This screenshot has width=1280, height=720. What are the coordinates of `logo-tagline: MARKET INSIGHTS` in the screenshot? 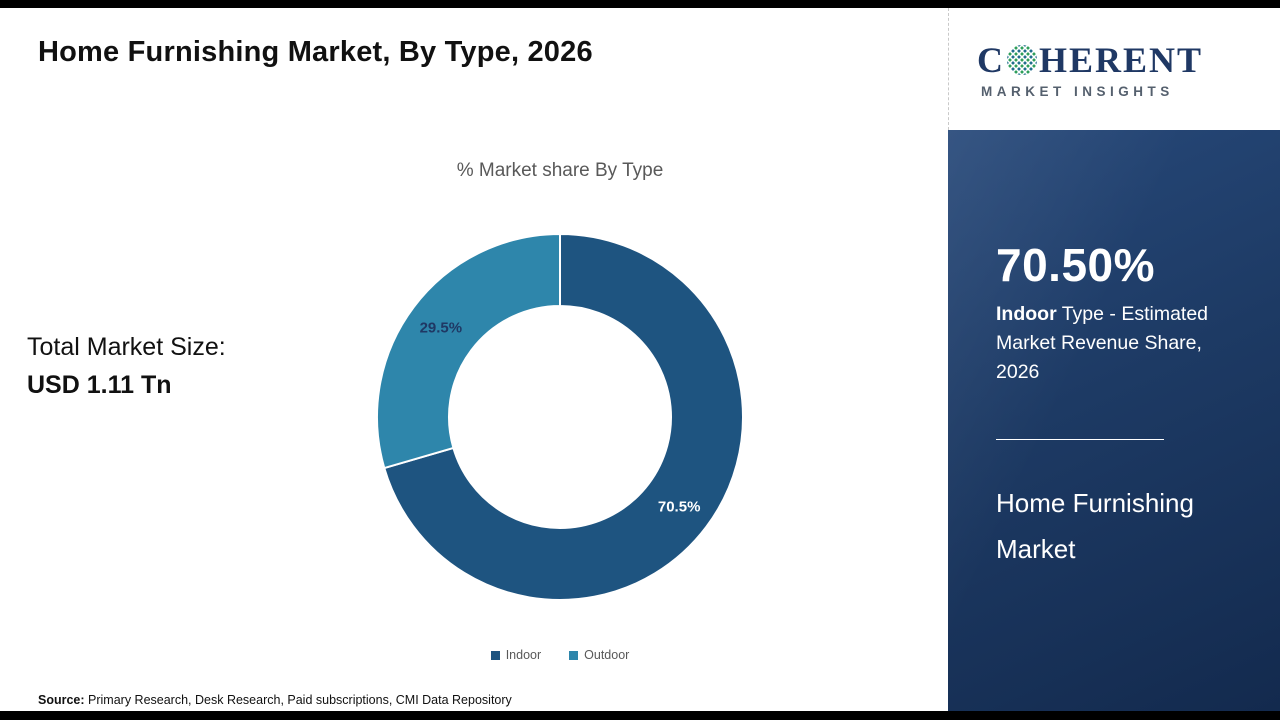 It's located at (1077, 91).